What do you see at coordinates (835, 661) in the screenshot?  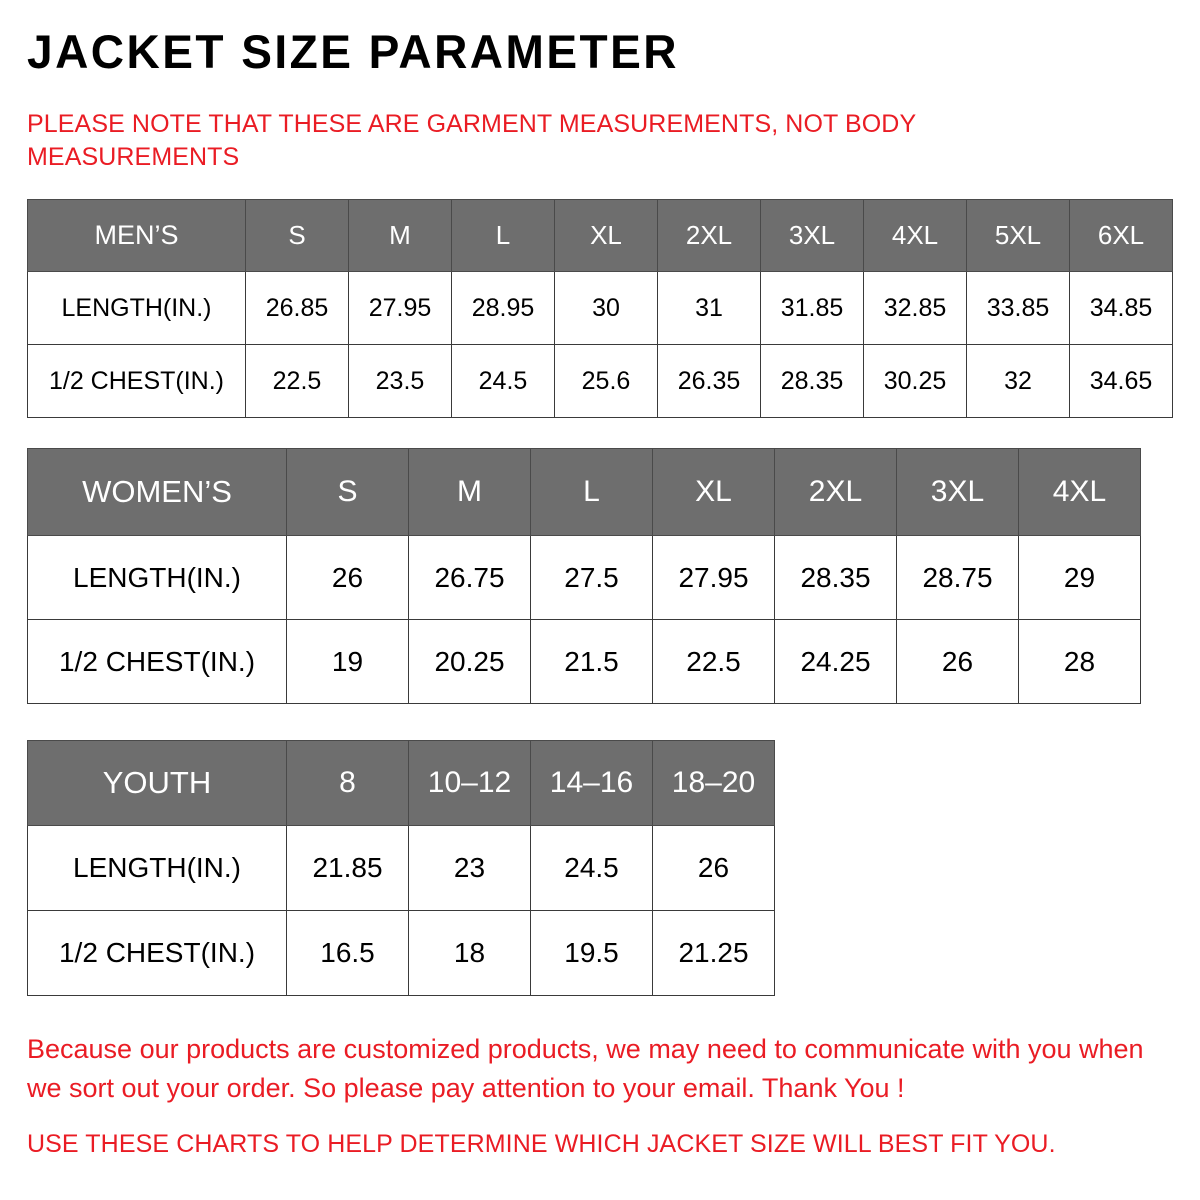 I see `womens-chest-2xl: 24.25` at bounding box center [835, 661].